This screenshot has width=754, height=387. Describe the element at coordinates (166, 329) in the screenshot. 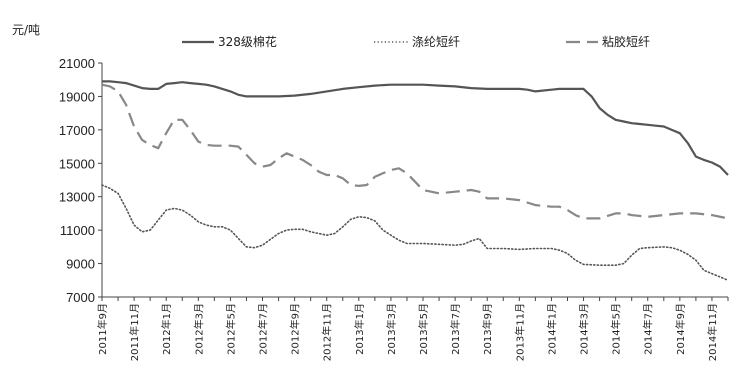

I see `x-tick-label: 2012年1月` at that location.